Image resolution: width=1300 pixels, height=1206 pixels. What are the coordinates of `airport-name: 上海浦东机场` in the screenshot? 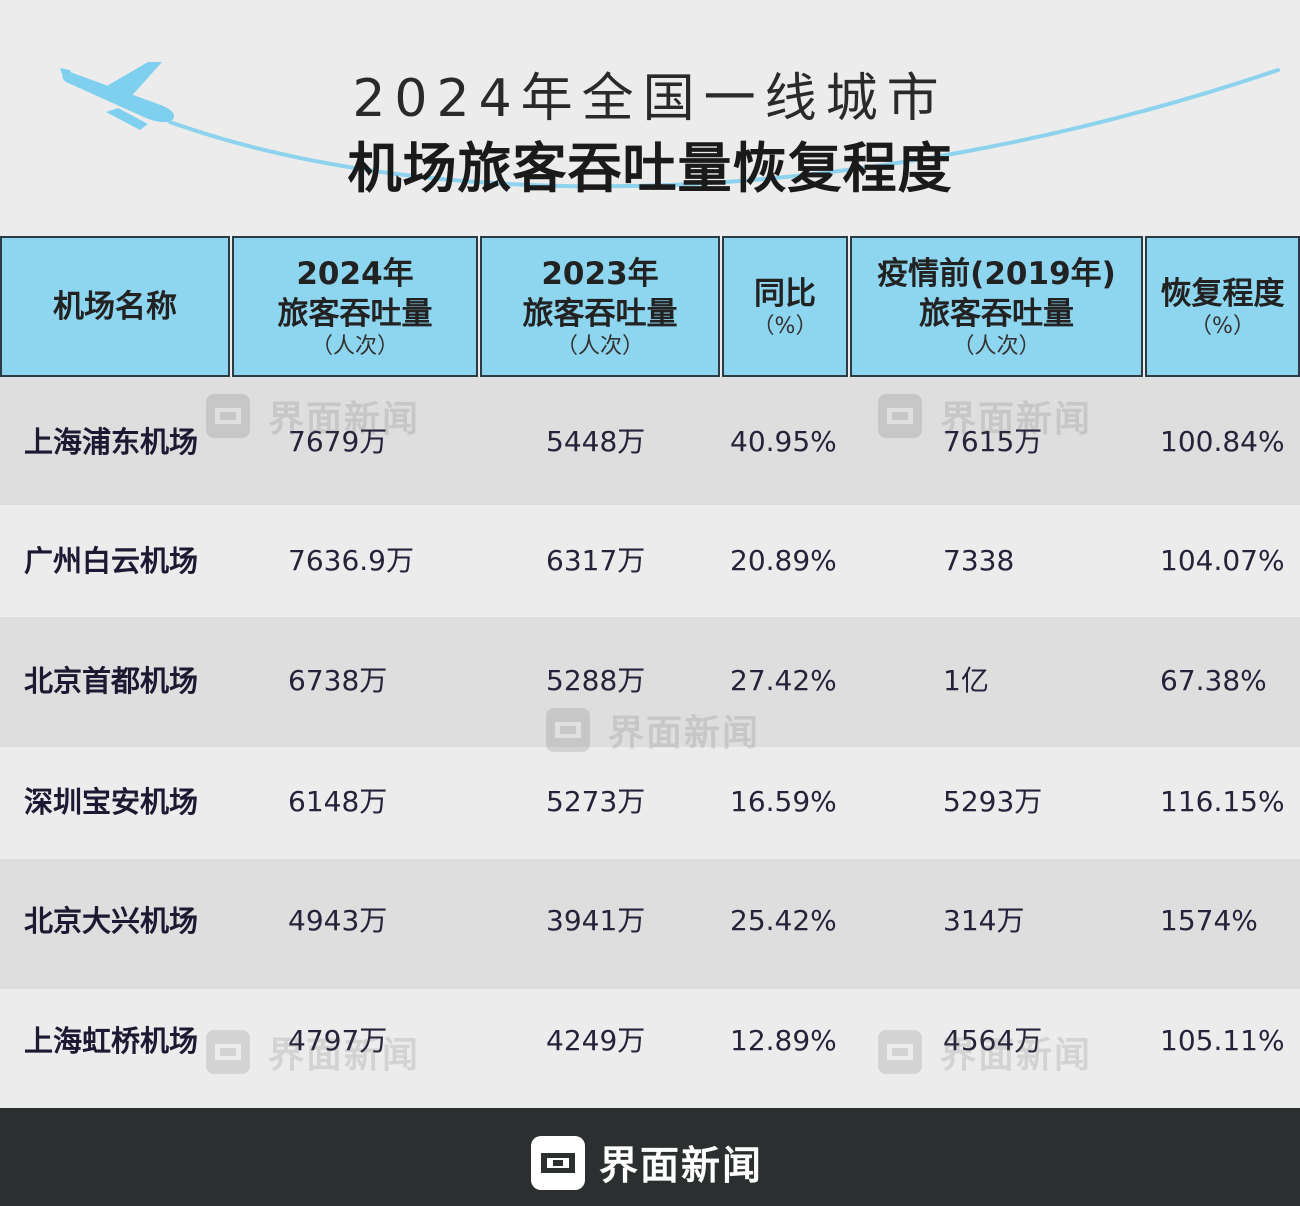 It's located at (111, 442).